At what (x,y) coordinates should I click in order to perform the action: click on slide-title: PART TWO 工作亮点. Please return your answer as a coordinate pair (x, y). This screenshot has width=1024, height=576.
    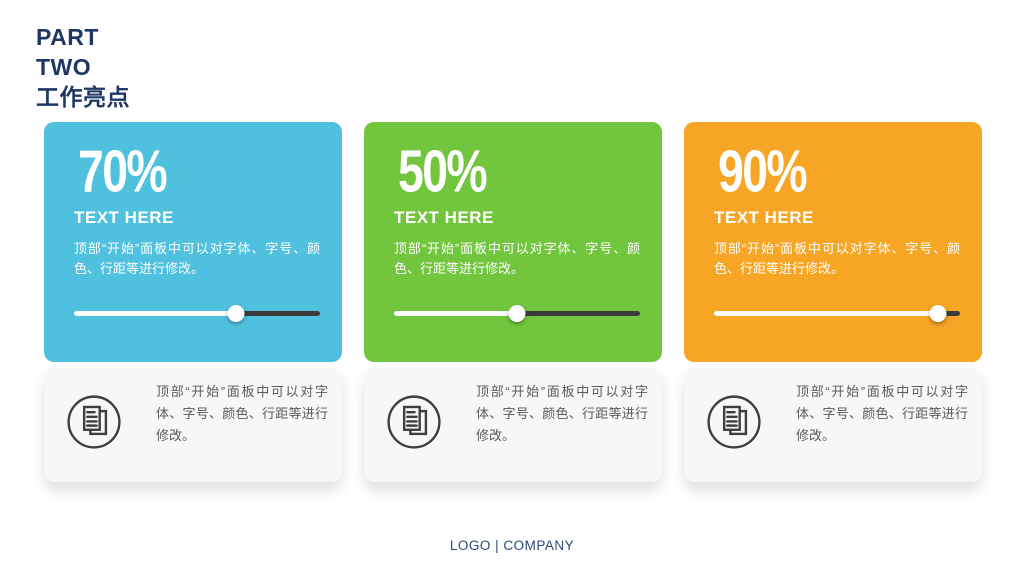
    Looking at the image, I should click on (83, 67).